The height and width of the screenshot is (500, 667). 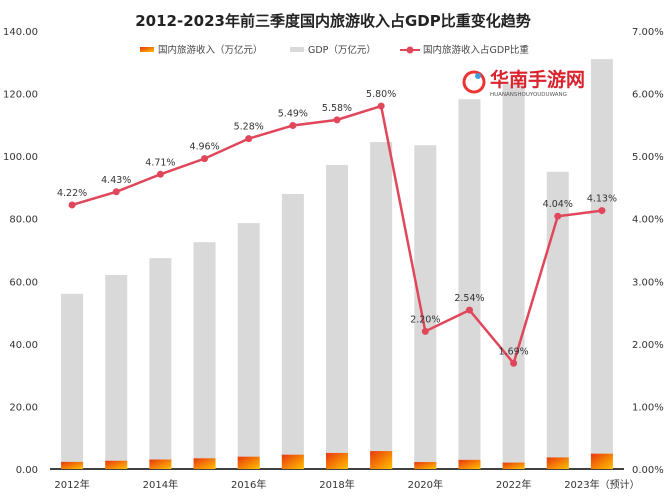 What do you see at coordinates (648, 345) in the screenshot?
I see `right-tick-label: 2.00%` at bounding box center [648, 345].